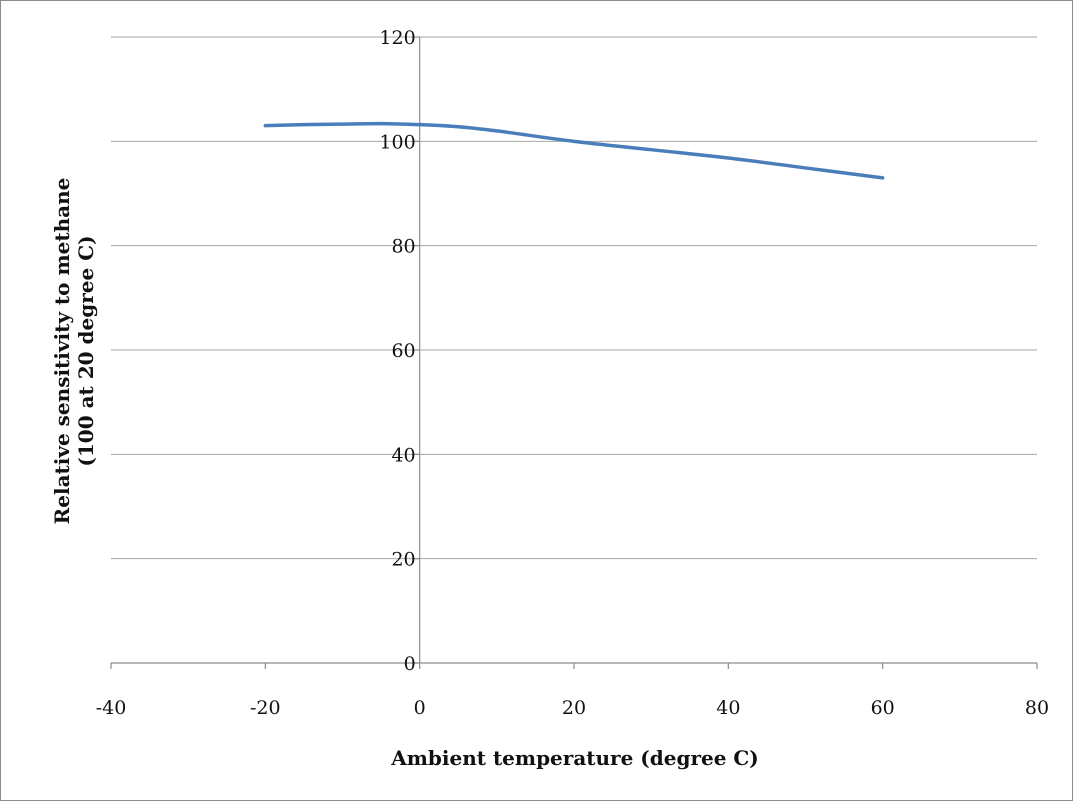 This screenshot has height=802, width=1073. I want to click on x-tick-label-4: 40, so click(728, 708).